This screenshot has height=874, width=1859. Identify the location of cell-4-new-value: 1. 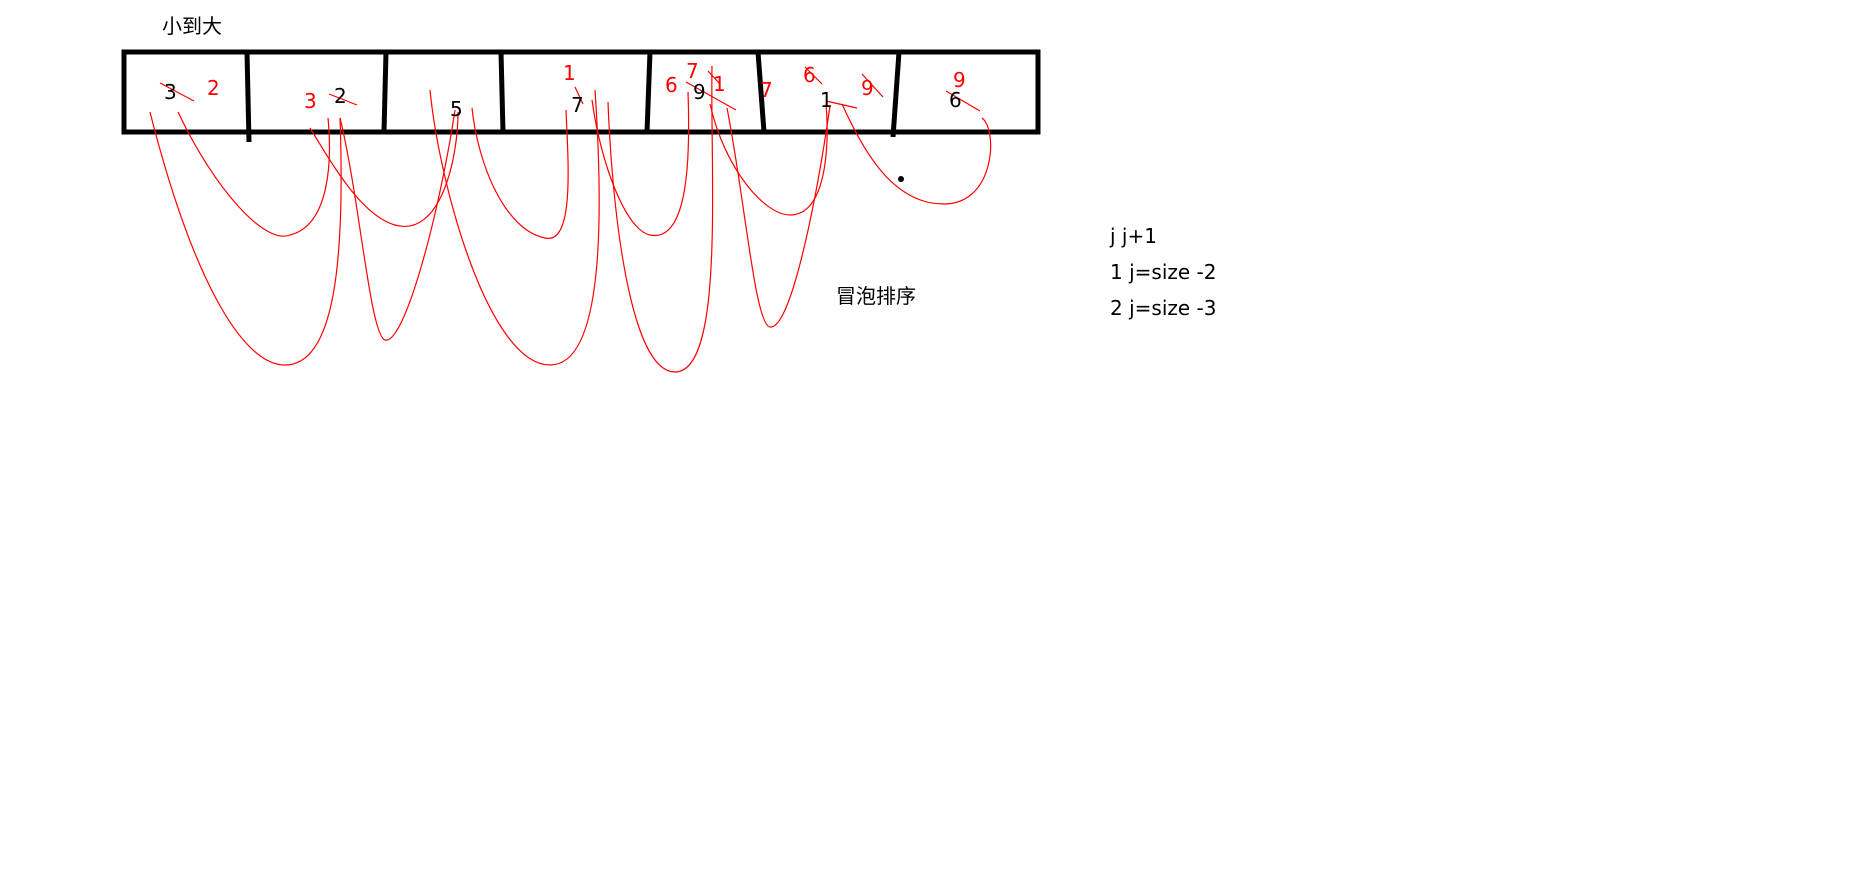
(569, 73).